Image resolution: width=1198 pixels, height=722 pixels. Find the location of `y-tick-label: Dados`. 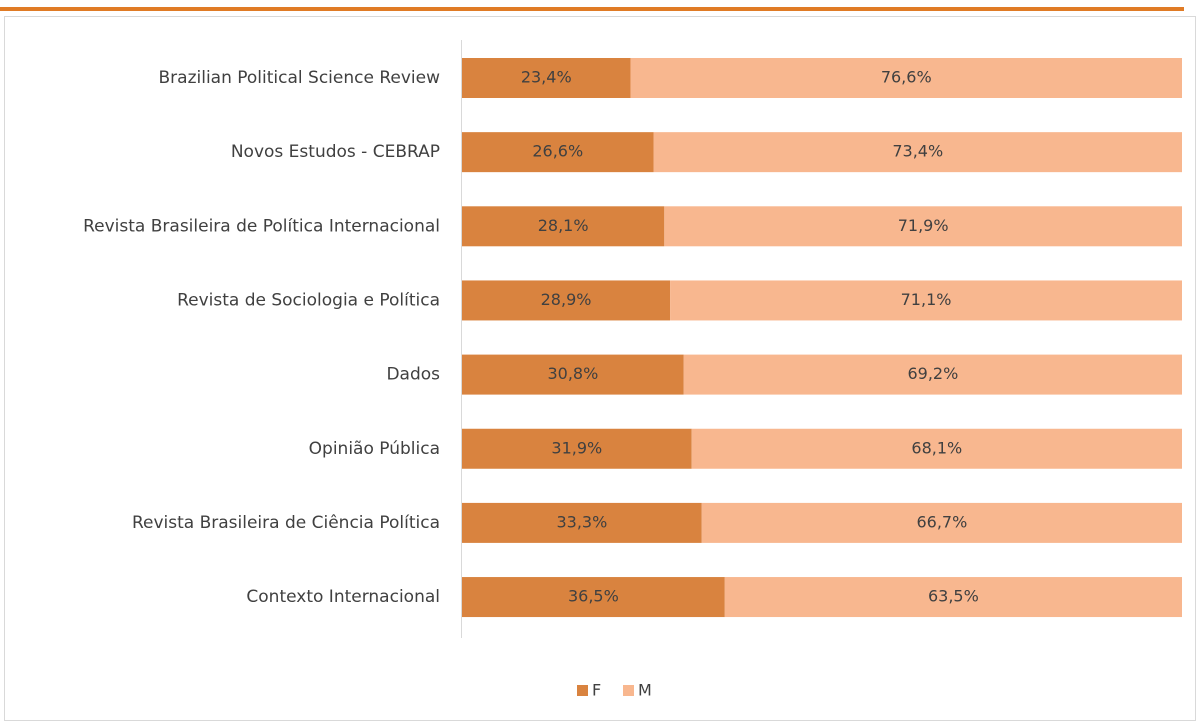

y-tick-label: Dados is located at coordinates (413, 375).